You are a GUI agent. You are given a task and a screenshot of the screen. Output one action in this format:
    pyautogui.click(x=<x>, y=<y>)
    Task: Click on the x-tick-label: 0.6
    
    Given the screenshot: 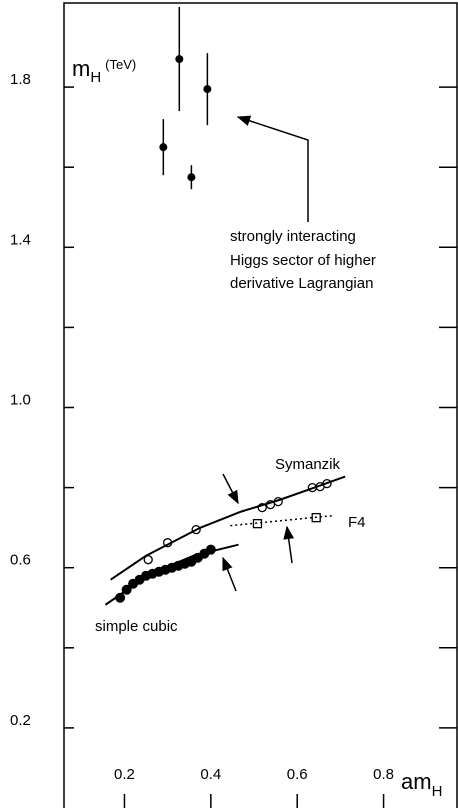 What is the action you would take?
    pyautogui.click(x=297, y=774)
    